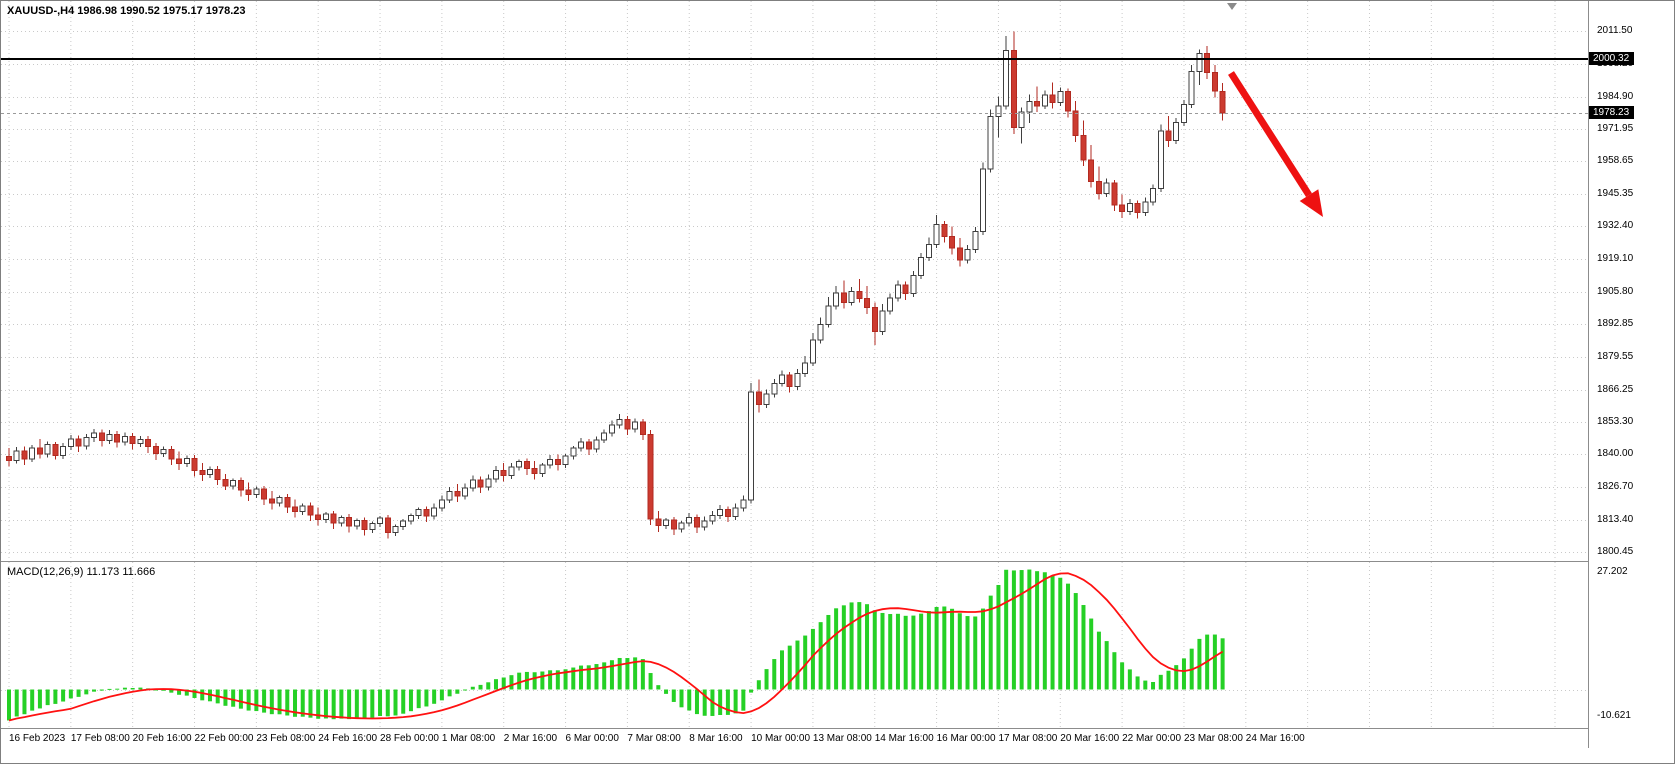 This screenshot has width=1675, height=764. What do you see at coordinates (654, 738) in the screenshot?
I see `time-axis-label: 7 Mar 08:00` at bounding box center [654, 738].